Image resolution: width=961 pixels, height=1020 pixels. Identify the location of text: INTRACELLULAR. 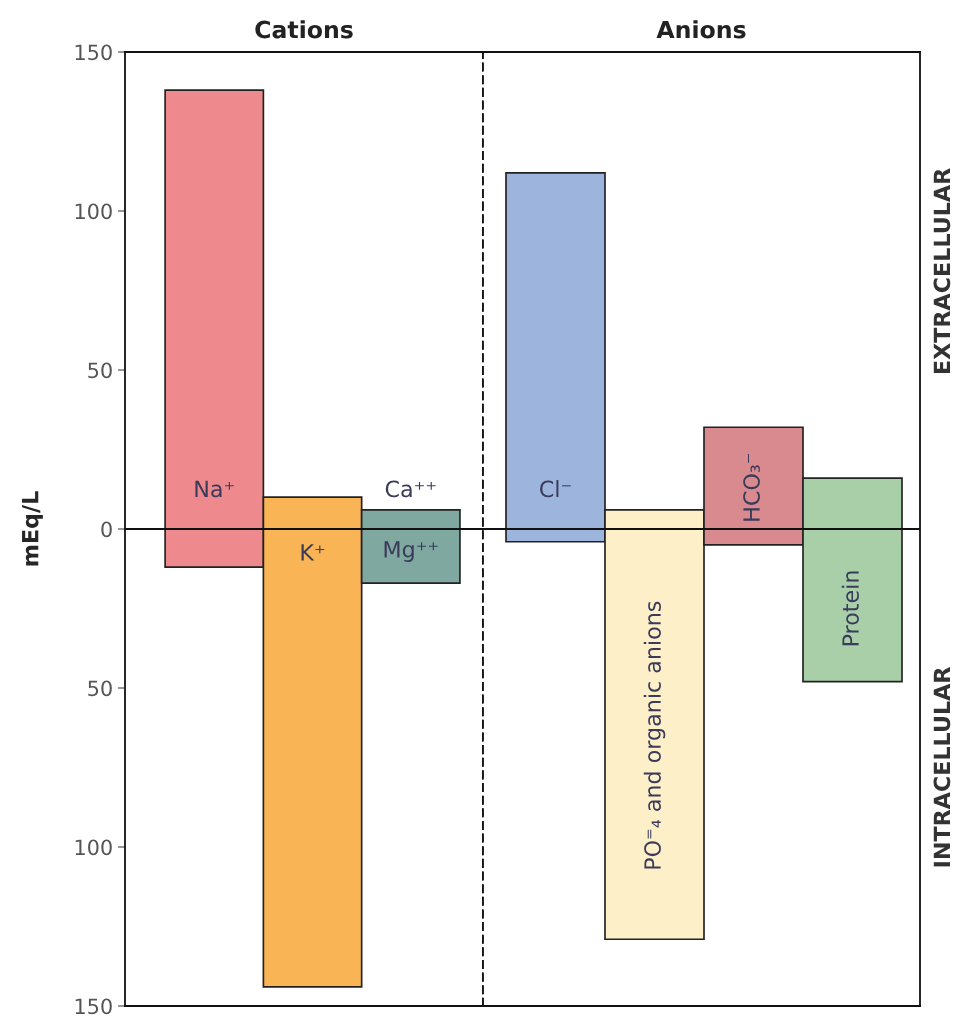
(942, 767).